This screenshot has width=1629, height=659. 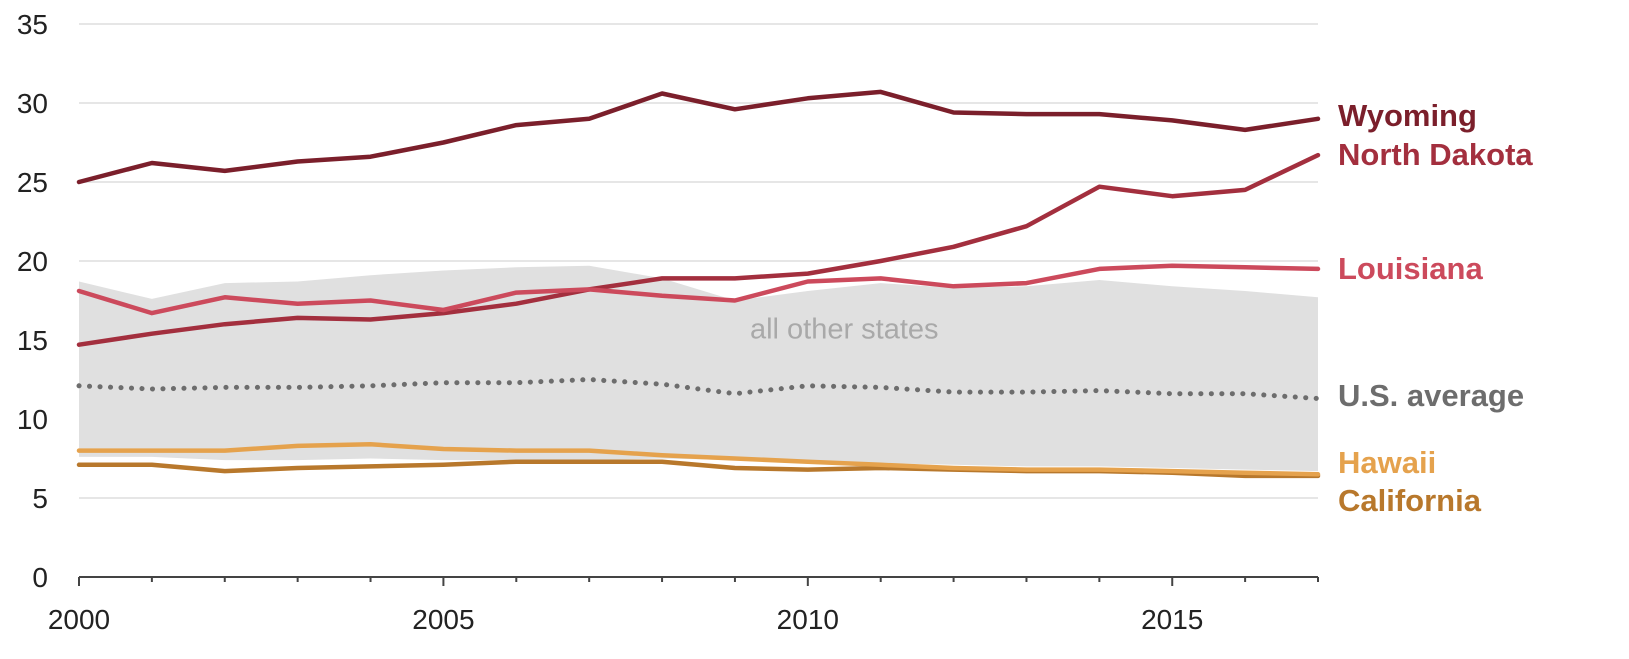 What do you see at coordinates (808, 619) in the screenshot?
I see `x-tick-label-2010: 2010` at bounding box center [808, 619].